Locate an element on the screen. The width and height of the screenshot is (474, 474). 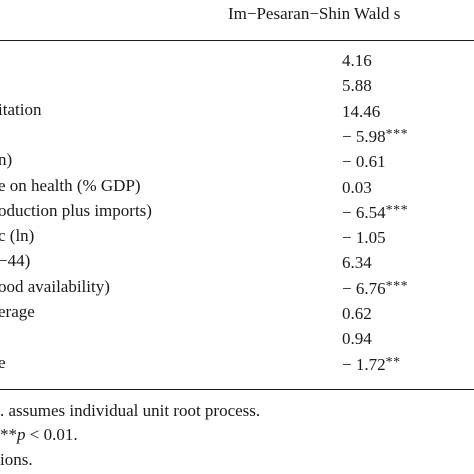
row-label: e is located at coordinates (3, 362).